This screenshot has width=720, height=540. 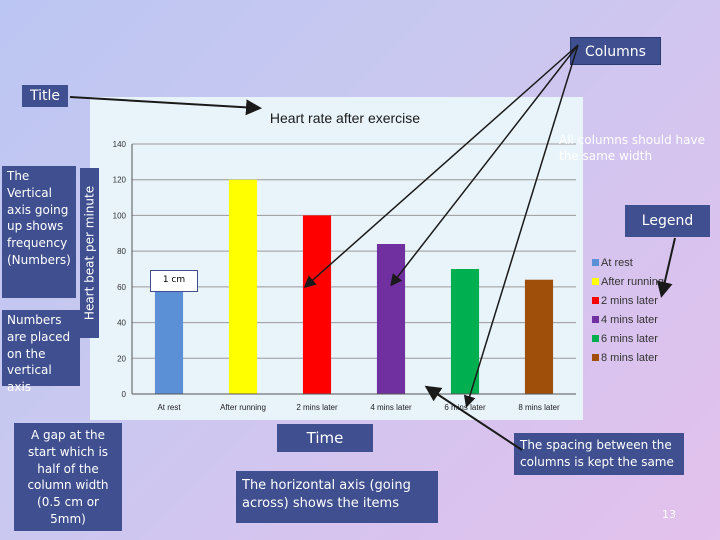 I want to click on x-tick-label: 6 mins later, so click(x=465, y=407).